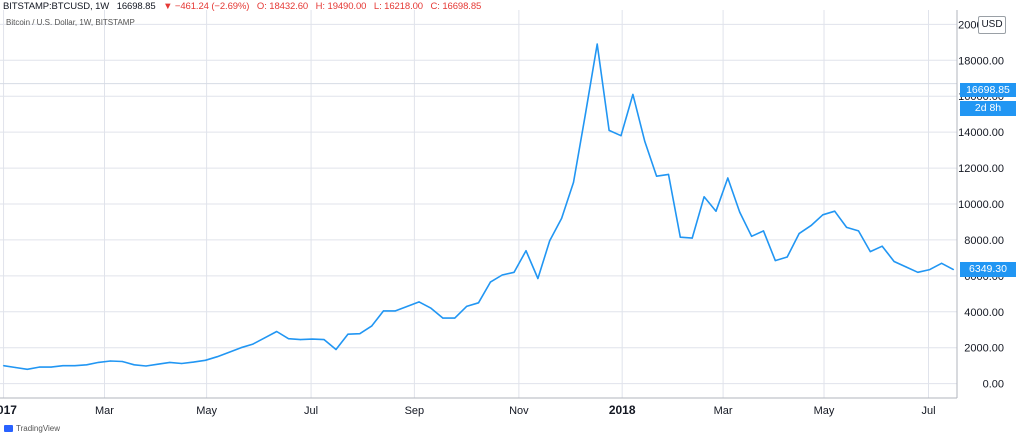  I want to click on bar-countdown-tag: 2d 8h, so click(988, 108).